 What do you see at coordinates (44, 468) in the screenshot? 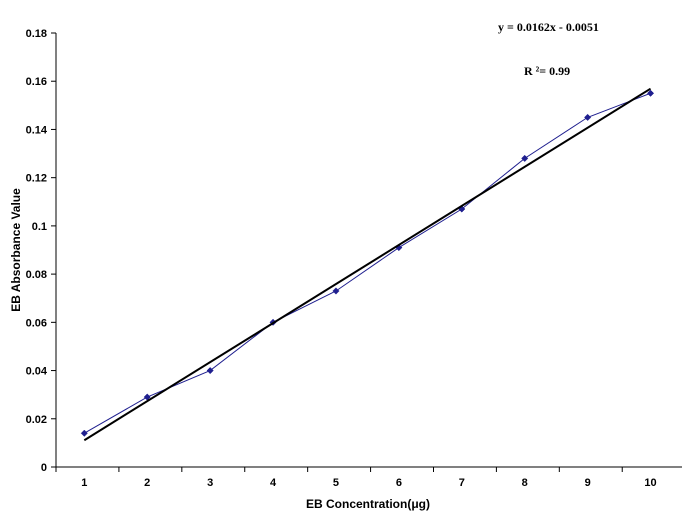
I see `y-tick-label: 0` at bounding box center [44, 468].